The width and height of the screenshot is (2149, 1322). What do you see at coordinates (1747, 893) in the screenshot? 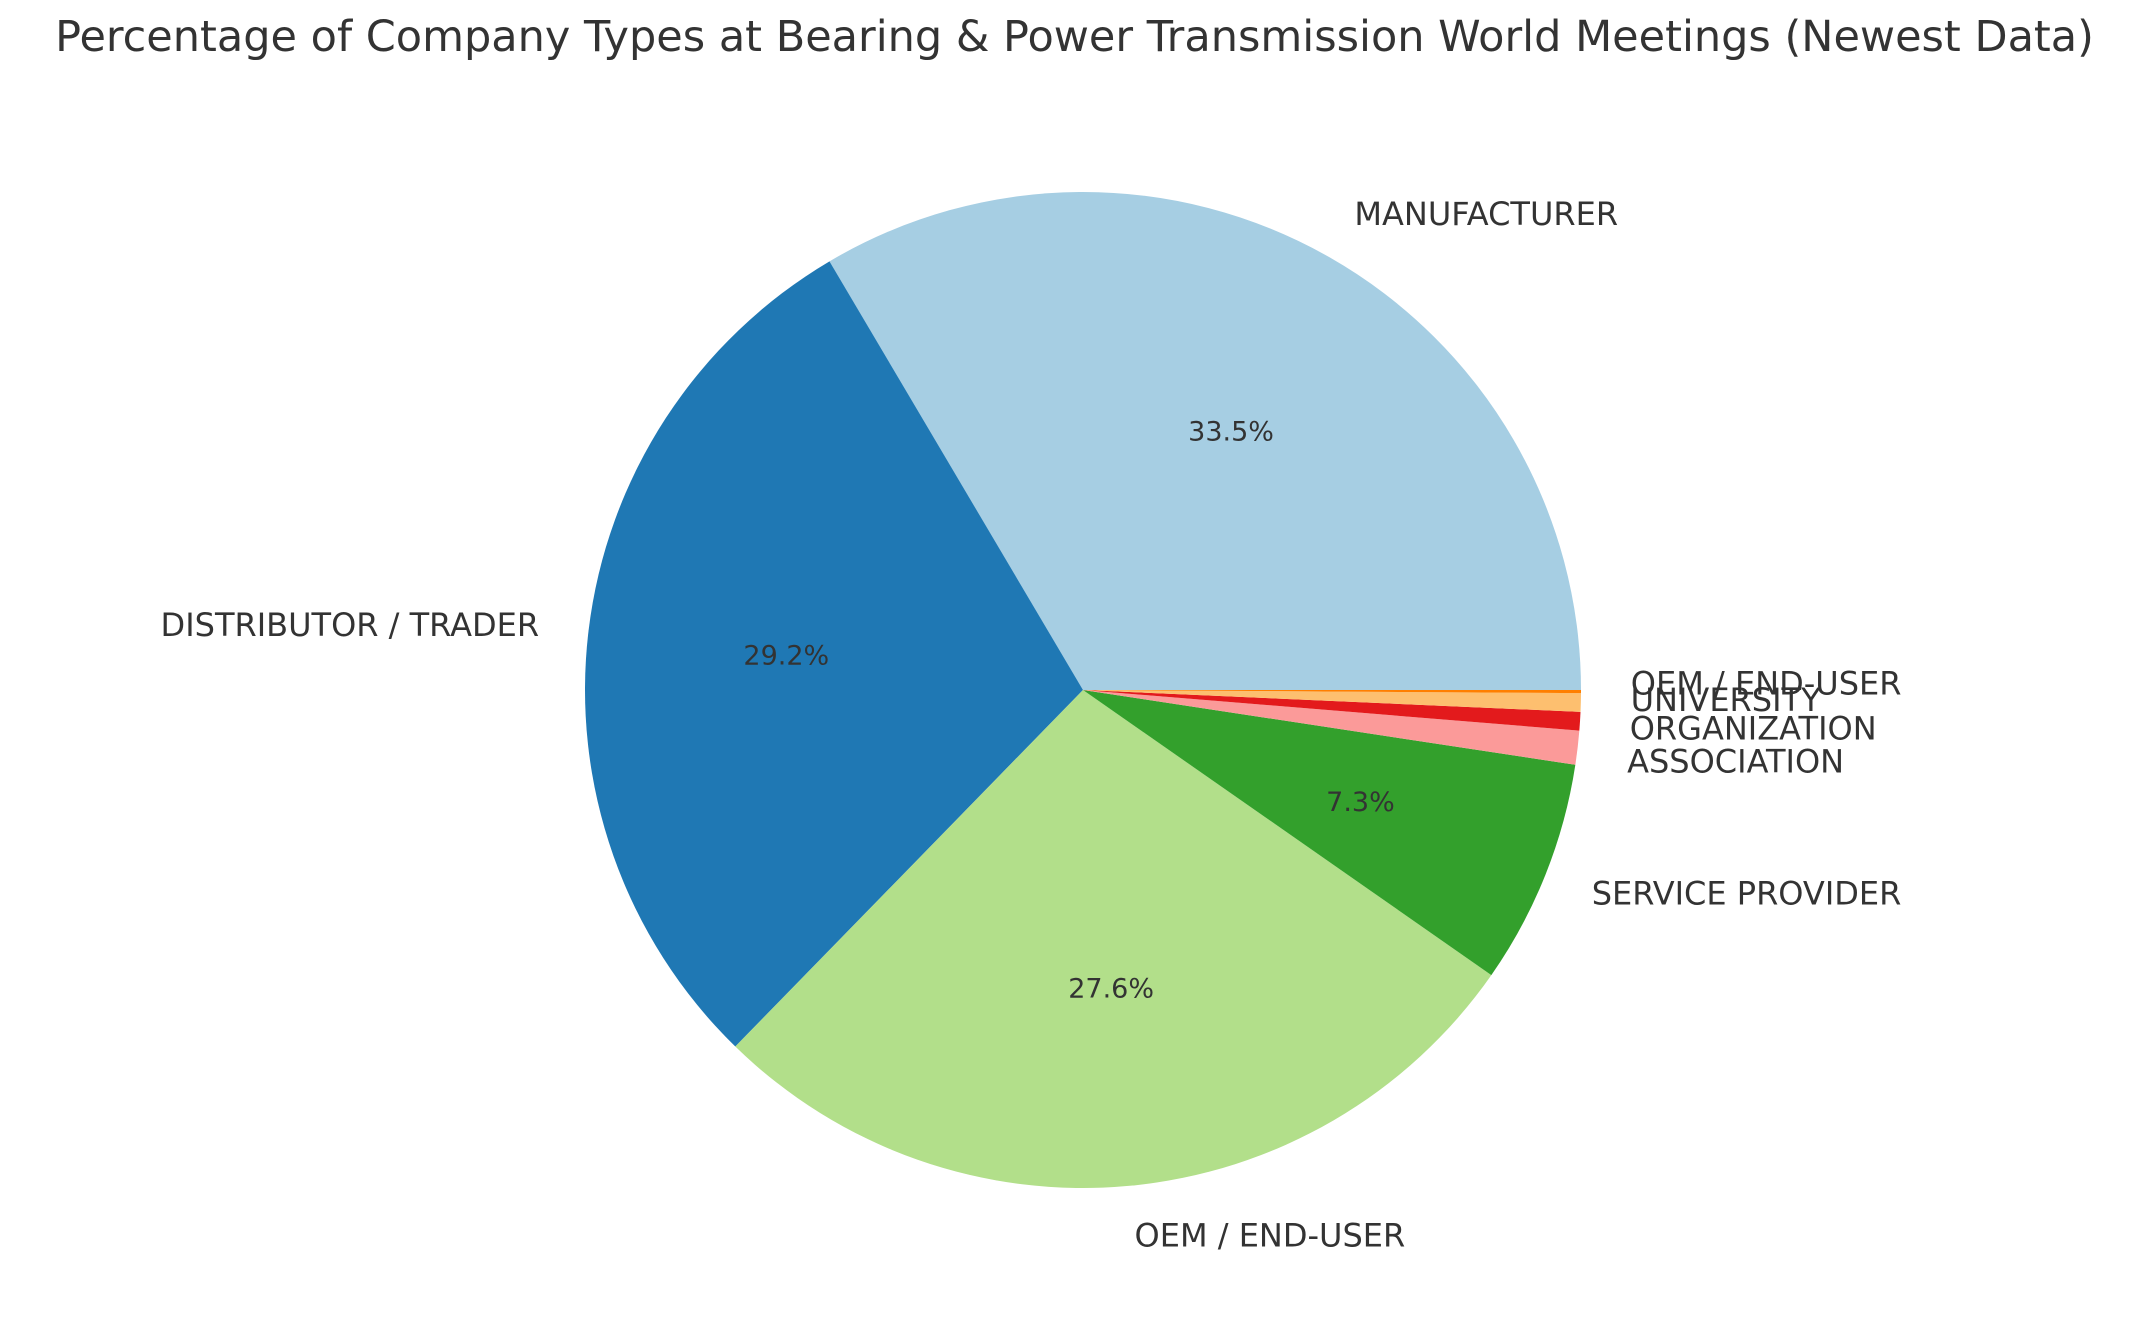
I see `slice-category-label: SERVICE PROVIDER` at bounding box center [1747, 893].